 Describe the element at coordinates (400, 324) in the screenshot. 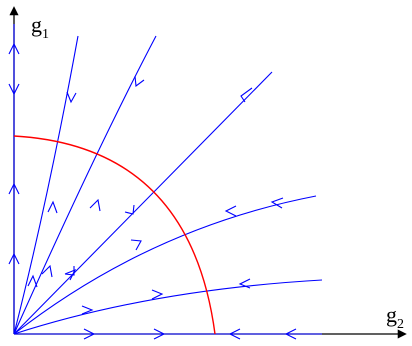

I see `horizontal-axis-subscript: 2` at that location.